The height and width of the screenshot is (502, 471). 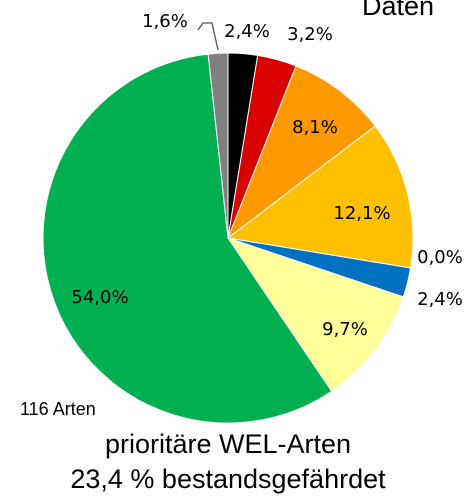 I want to click on leader-line, so click(x=208, y=36).